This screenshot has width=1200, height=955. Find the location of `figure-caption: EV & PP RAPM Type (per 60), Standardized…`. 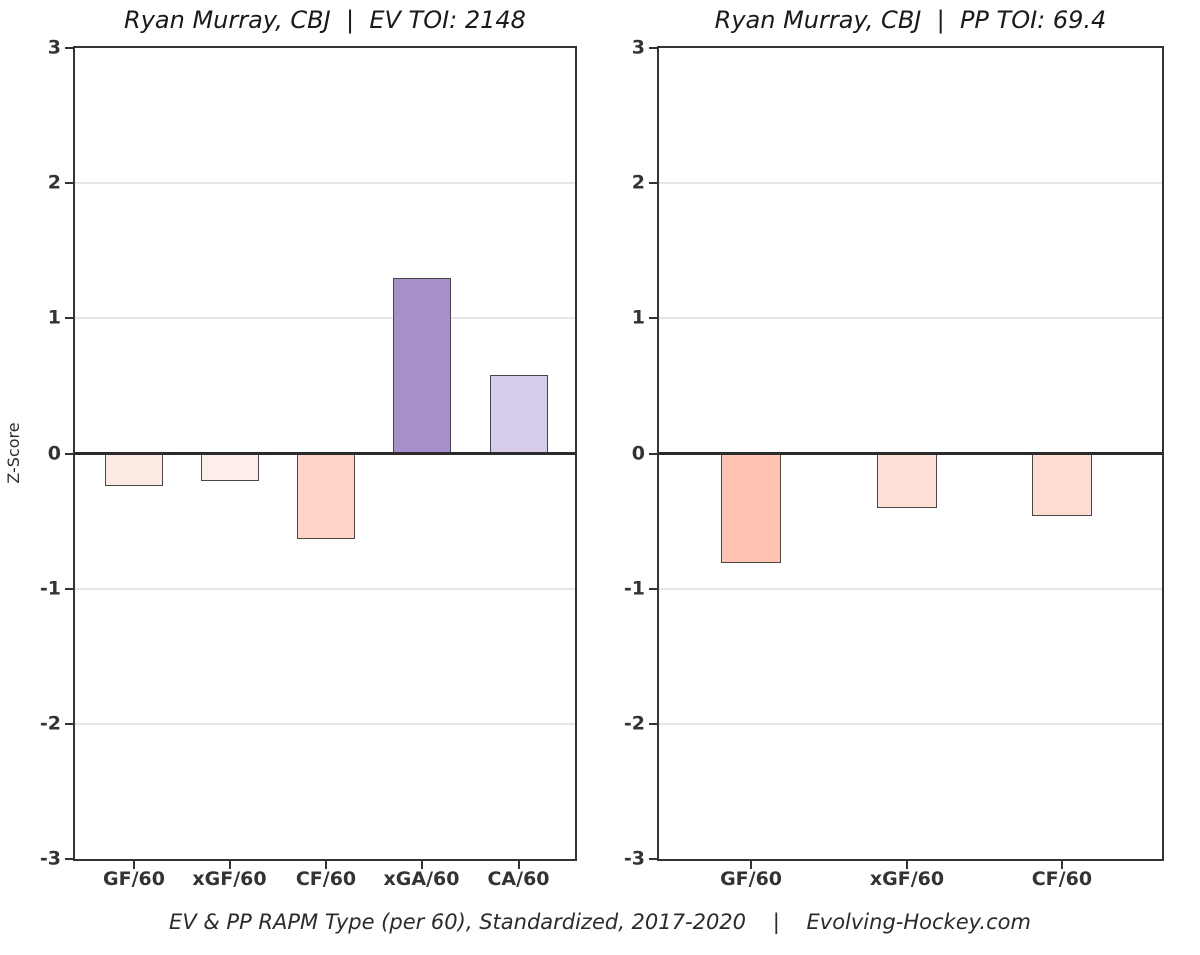

figure-caption: EV & PP RAPM Type (per 60), Standardized… is located at coordinates (600, 922).